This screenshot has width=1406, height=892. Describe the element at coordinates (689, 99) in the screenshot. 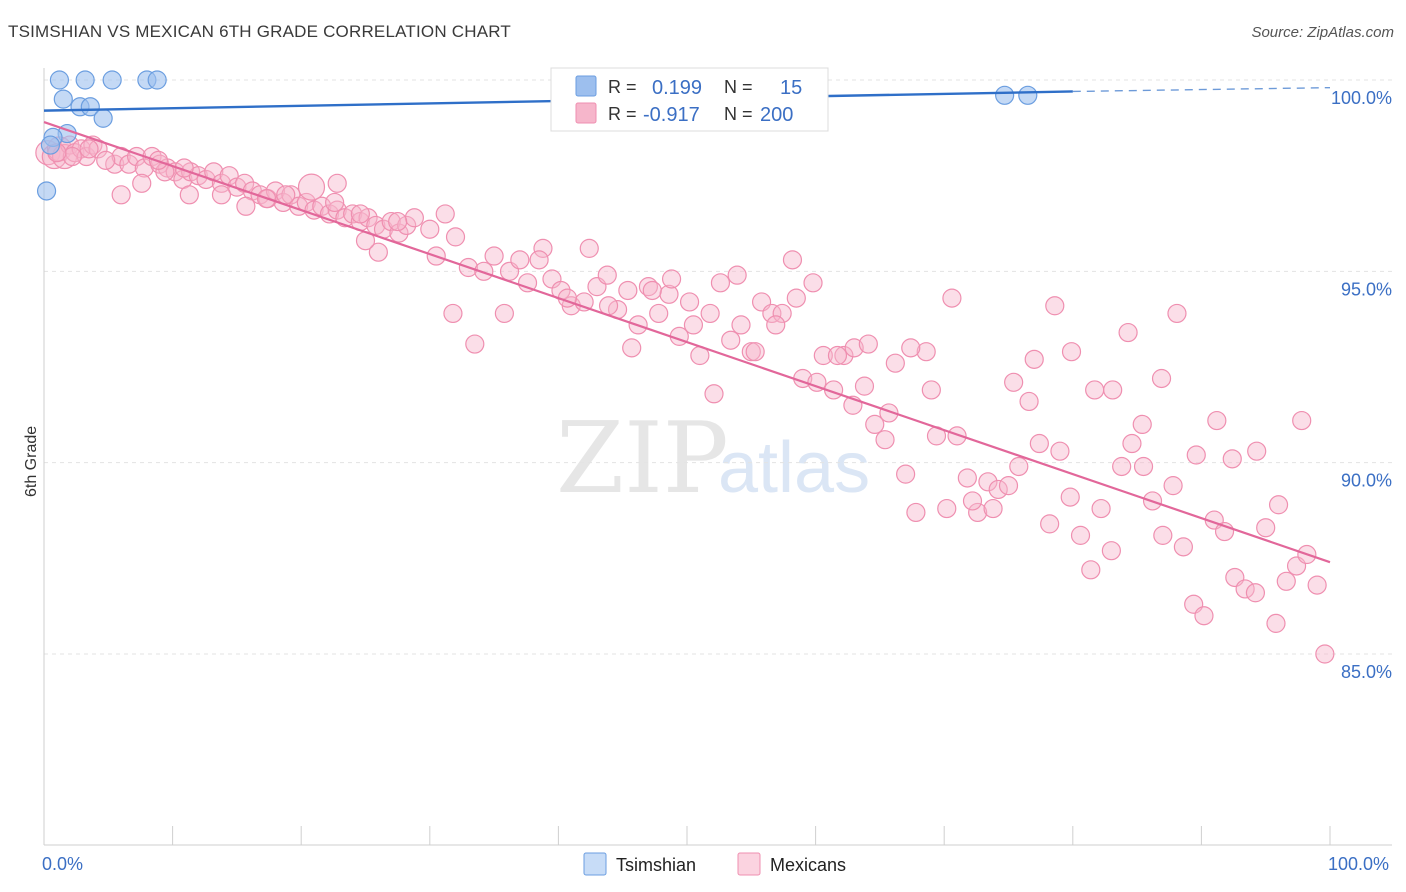

I see `correlation-legend: R = 0.199 N = 15 R = -0.917 N = 200` at that location.